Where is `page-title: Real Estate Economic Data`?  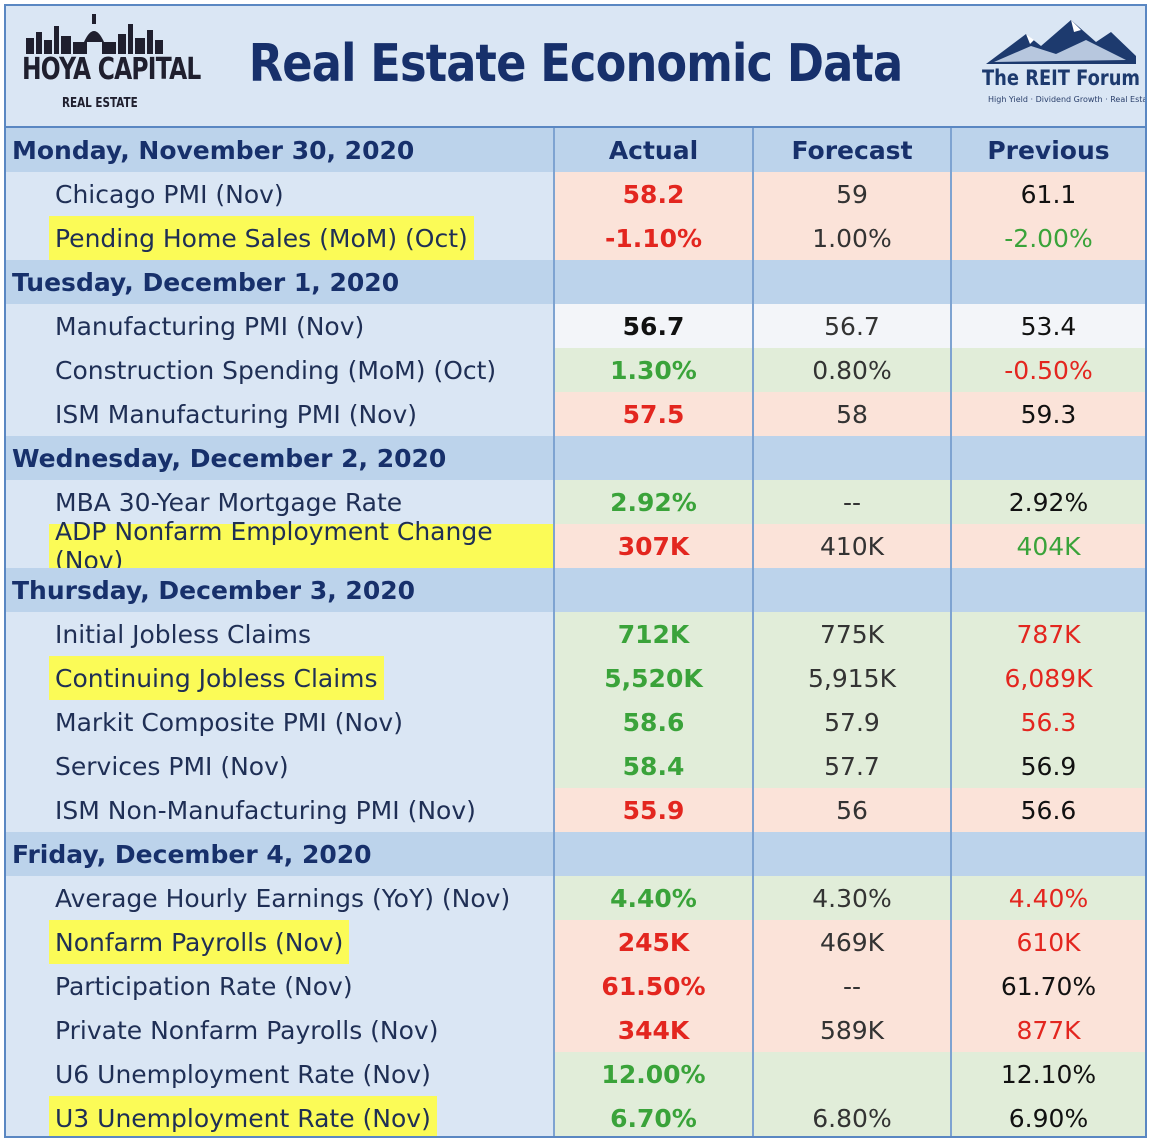 page-title: Real Estate Economic Data is located at coordinates (575, 64).